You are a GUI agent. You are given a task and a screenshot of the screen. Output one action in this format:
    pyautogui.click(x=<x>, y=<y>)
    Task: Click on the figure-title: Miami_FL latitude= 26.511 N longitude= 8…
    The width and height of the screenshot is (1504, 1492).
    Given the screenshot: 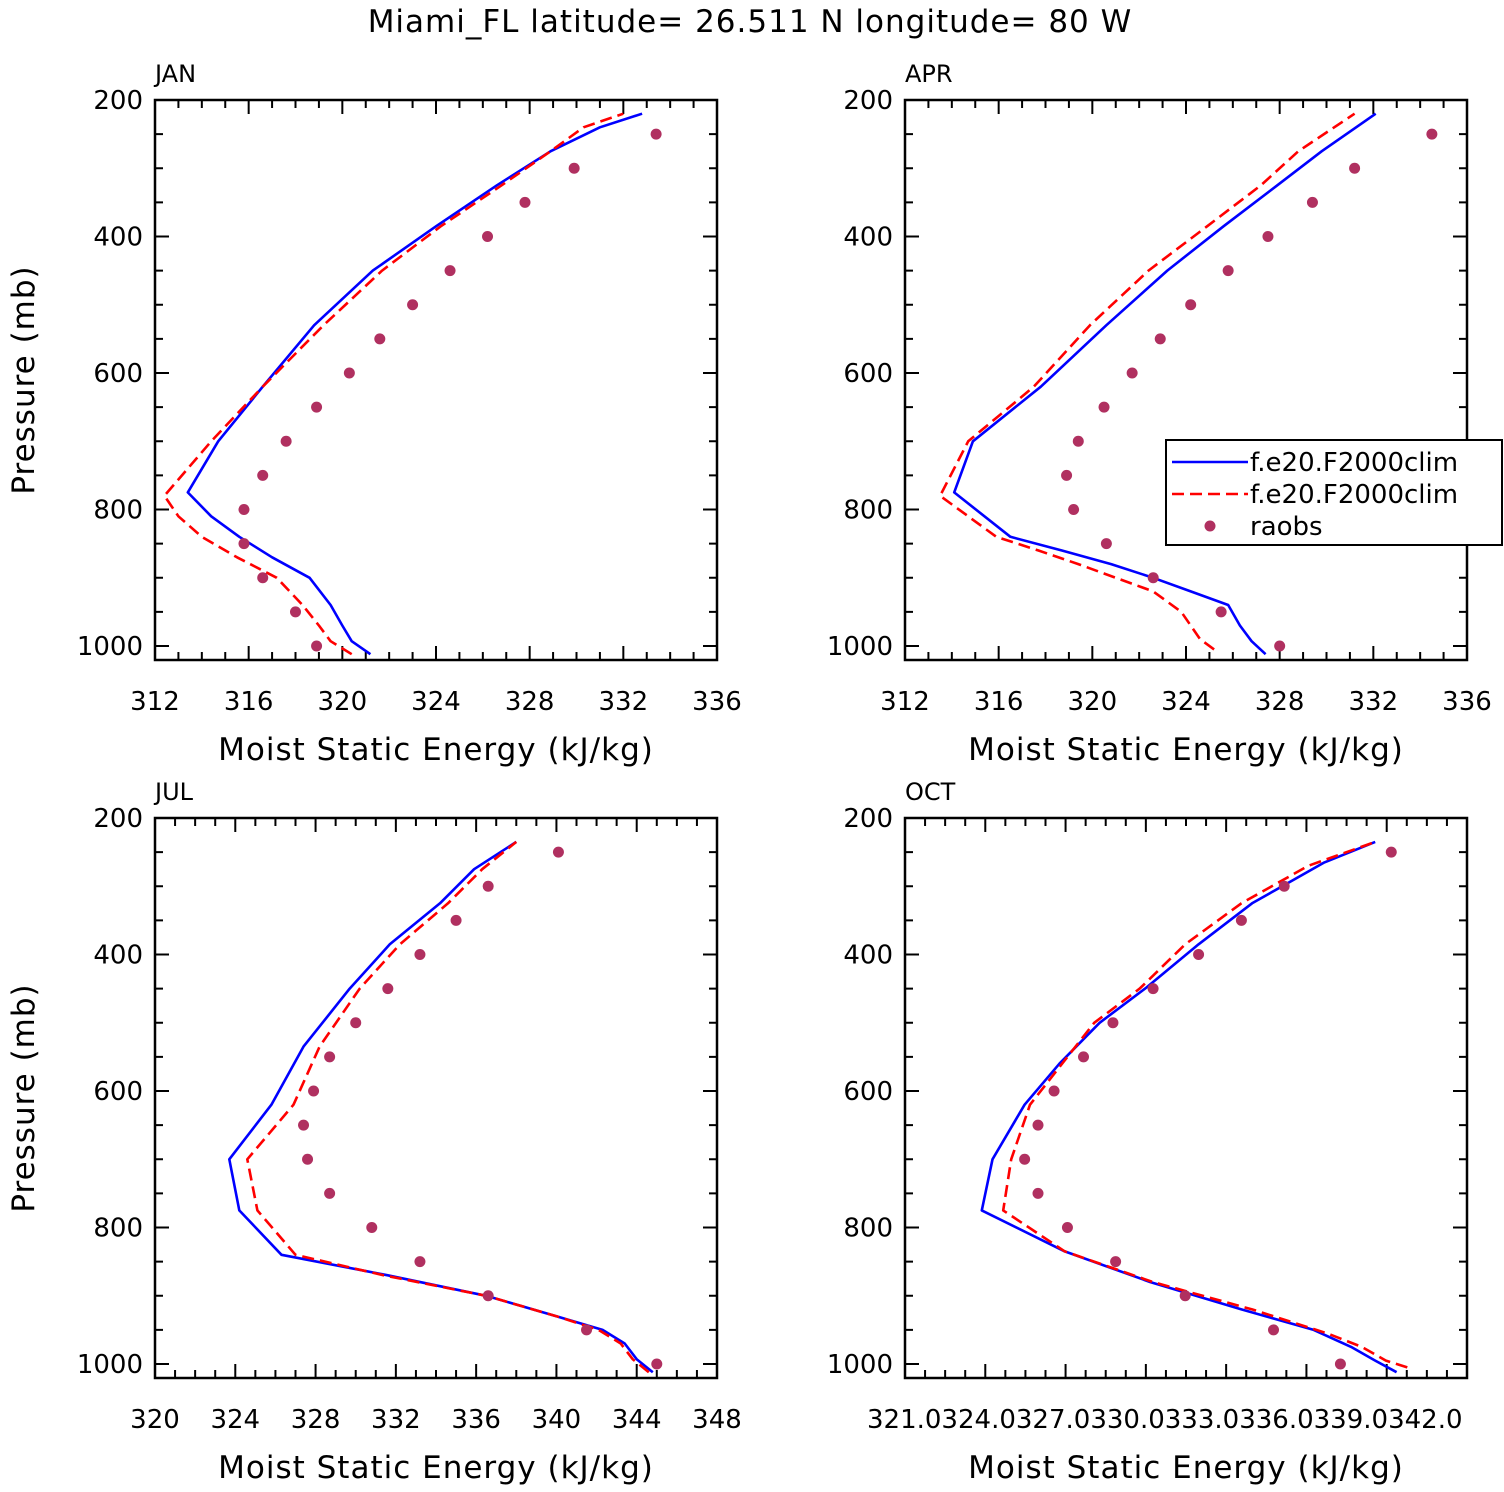 What is the action you would take?
    pyautogui.click(x=750, y=22)
    